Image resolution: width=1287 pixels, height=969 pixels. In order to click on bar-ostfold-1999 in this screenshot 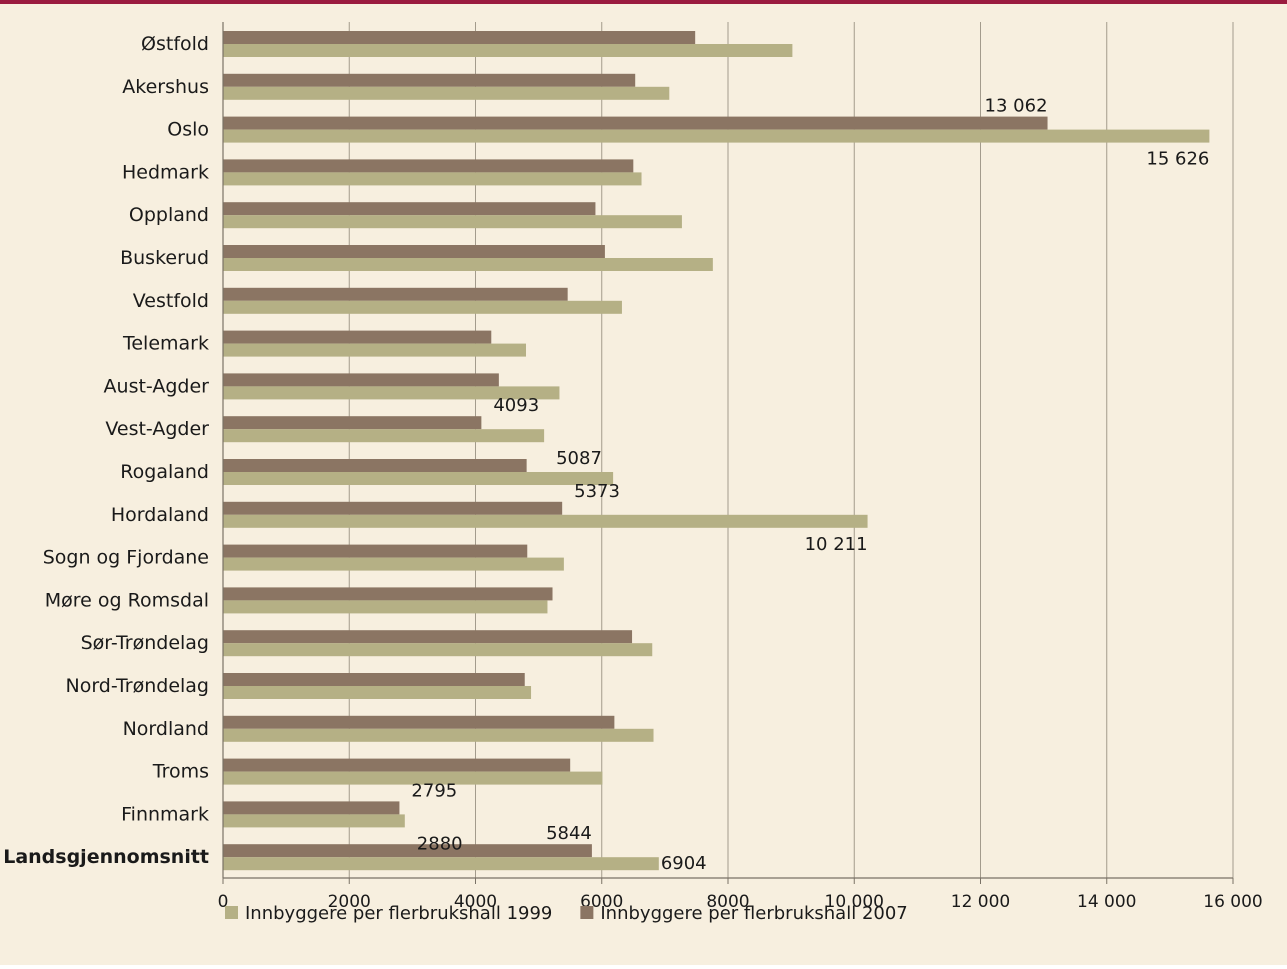, I will do `click(508, 50)`.